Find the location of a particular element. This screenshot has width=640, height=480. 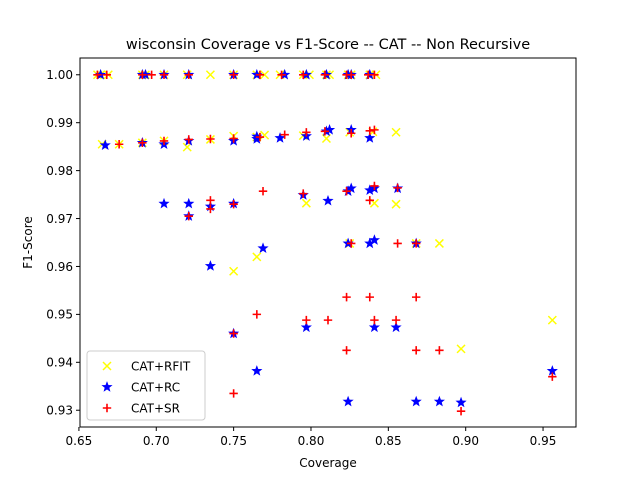

y-axis-label: F1-Score is located at coordinates (28, 242).